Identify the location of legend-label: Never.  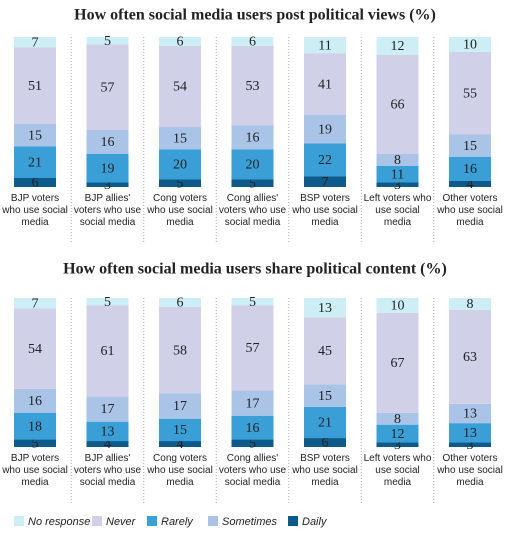
(121, 522).